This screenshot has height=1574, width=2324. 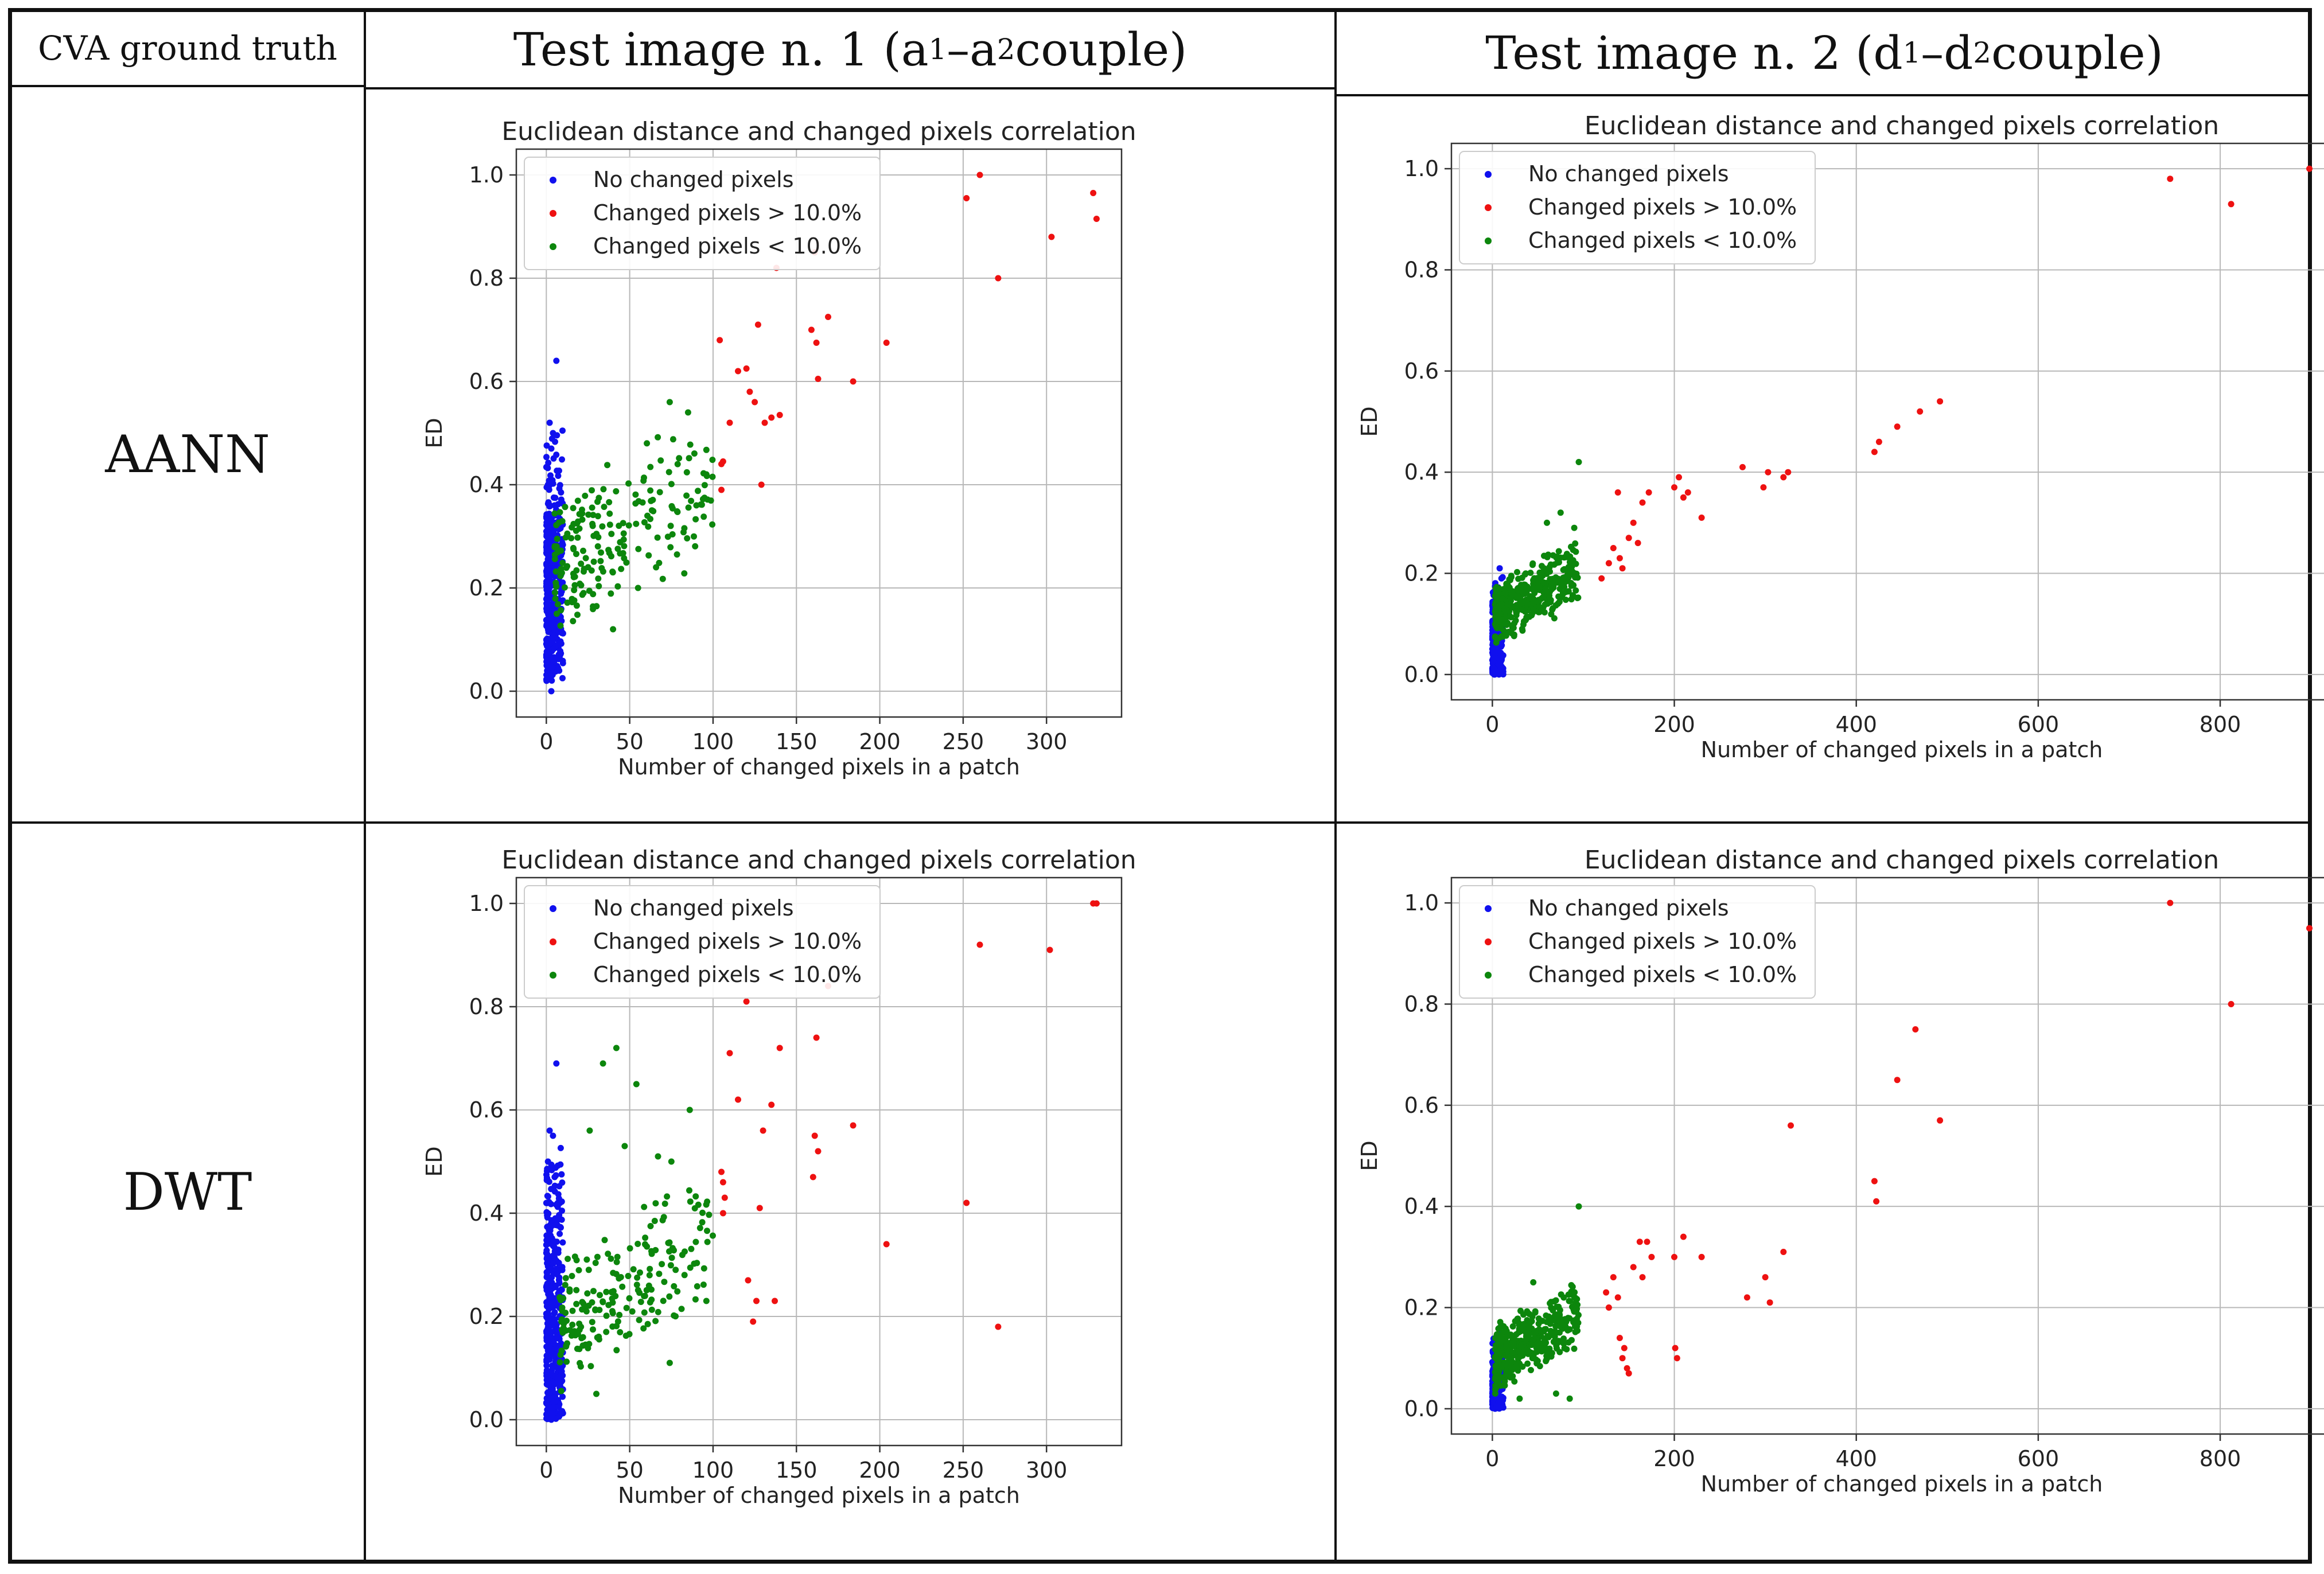 What do you see at coordinates (1628, 173) in the screenshot?
I see `legend-label: No changed pixels` at bounding box center [1628, 173].